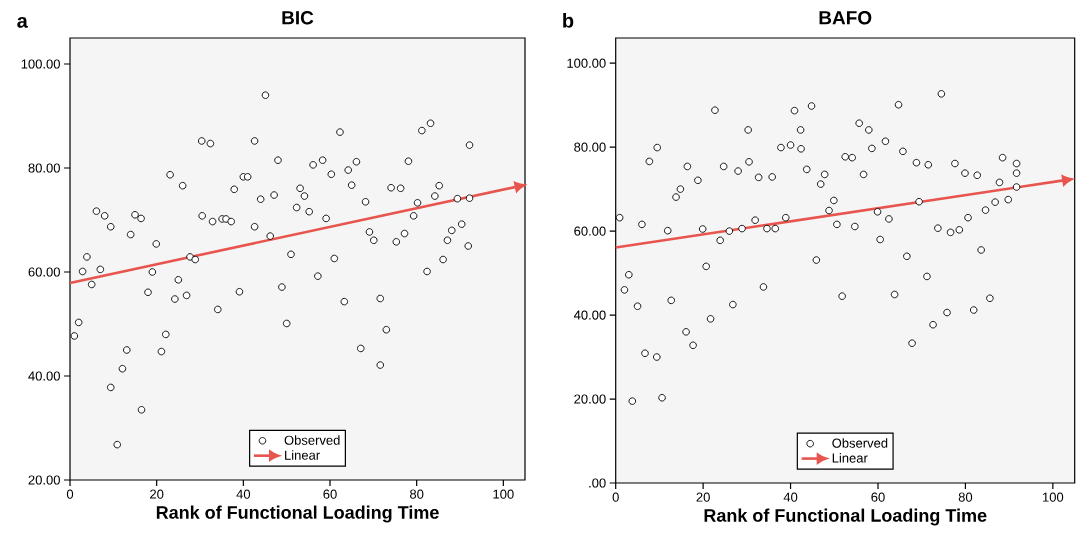  What do you see at coordinates (845, 18) in the screenshot?
I see `chart-title: BAFO` at bounding box center [845, 18].